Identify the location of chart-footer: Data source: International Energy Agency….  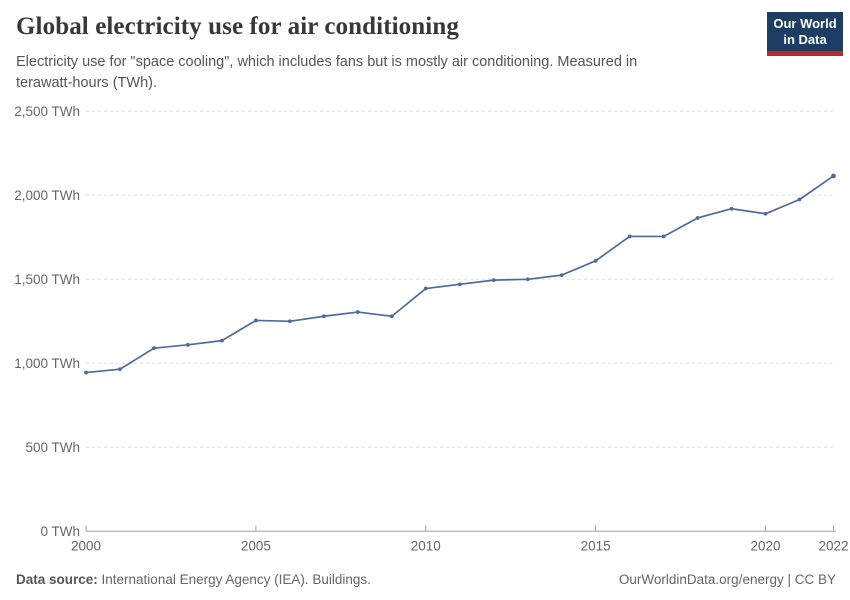
(426, 579).